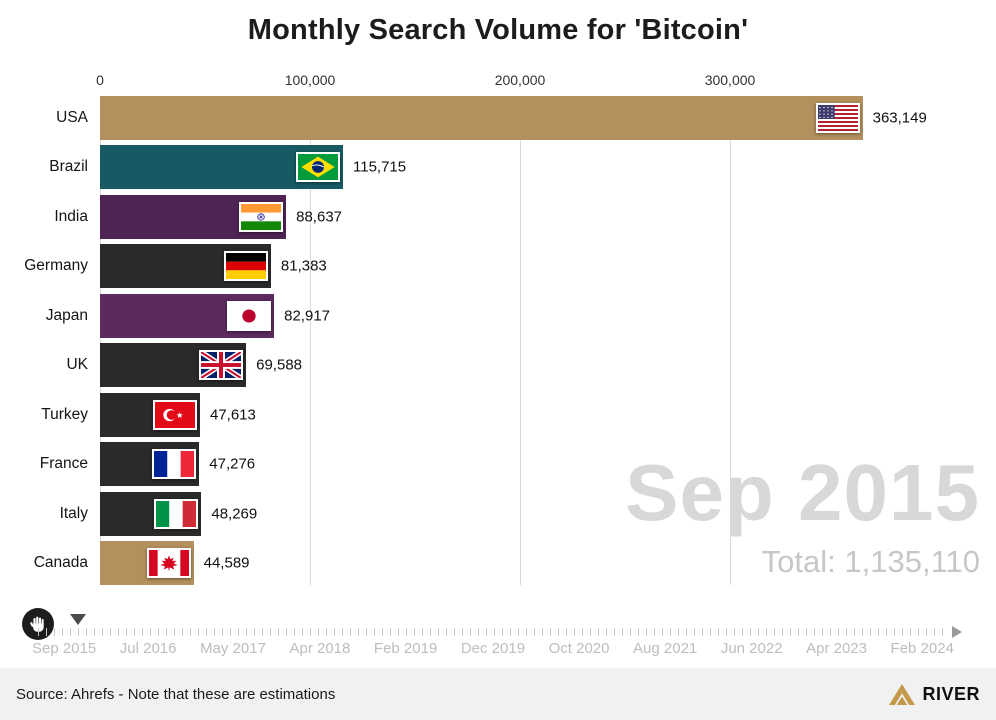 This screenshot has width=996, height=720. I want to click on bar-usa, so click(481, 118).